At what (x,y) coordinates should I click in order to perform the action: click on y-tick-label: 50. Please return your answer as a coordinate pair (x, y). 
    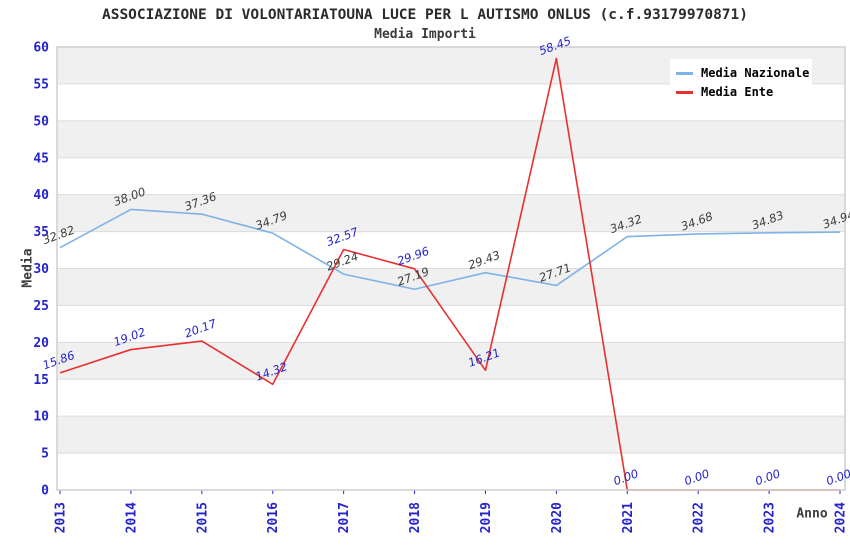
    Looking at the image, I should click on (41, 121).